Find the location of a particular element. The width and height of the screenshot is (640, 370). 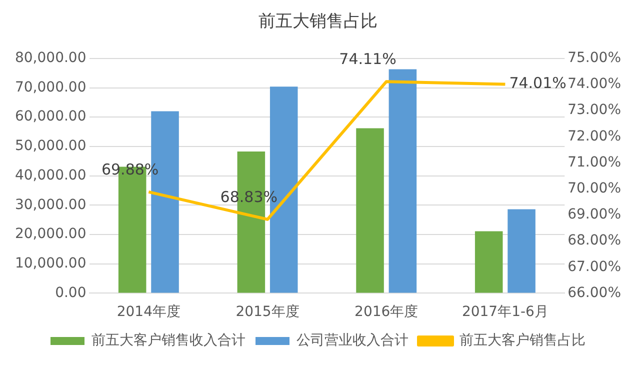

y-tick-label: 70,000.00 is located at coordinates (50, 87).